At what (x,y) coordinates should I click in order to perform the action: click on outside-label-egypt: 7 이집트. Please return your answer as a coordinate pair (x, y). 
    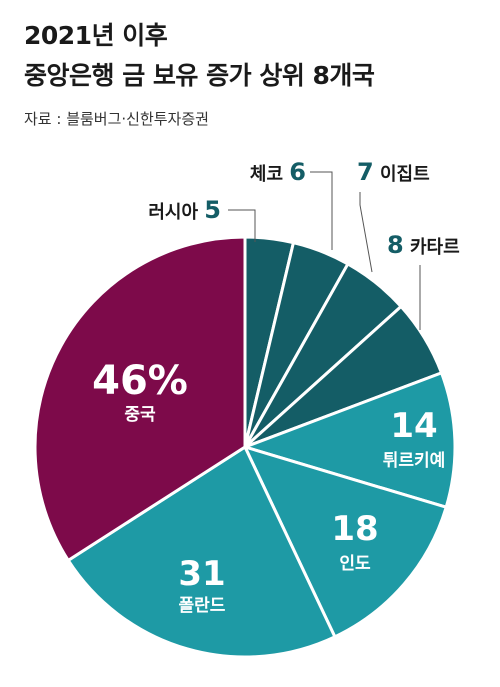
    Looking at the image, I should click on (393, 172).